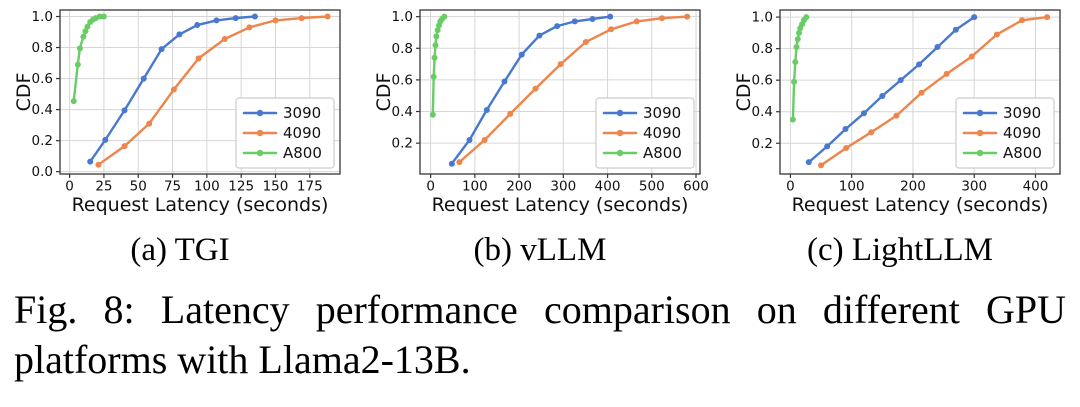  What do you see at coordinates (276, 187) in the screenshot?
I see `svg-text: 150` at bounding box center [276, 187].